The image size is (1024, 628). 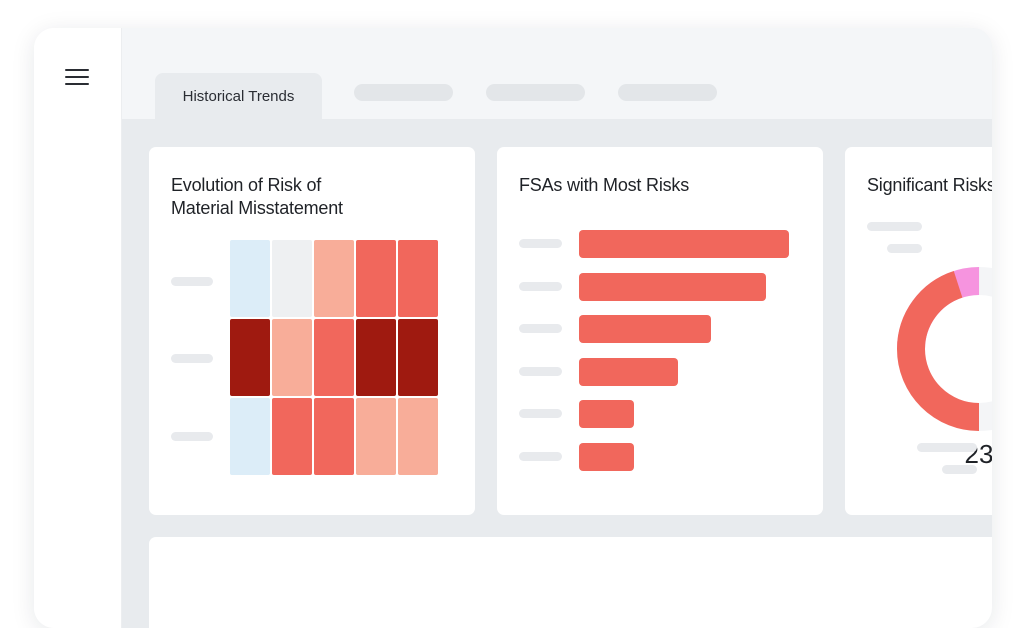 I want to click on tab-historical-trends: Historical Trends, so click(x=238, y=96).